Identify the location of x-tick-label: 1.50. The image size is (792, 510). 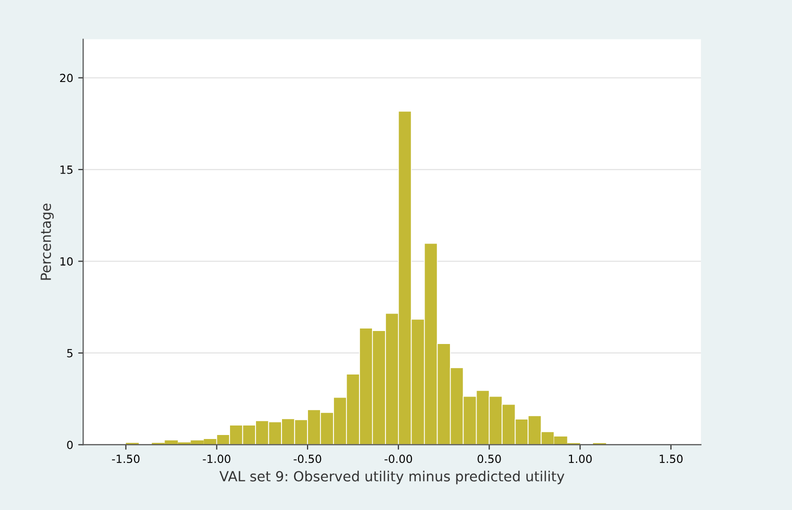
(671, 459).